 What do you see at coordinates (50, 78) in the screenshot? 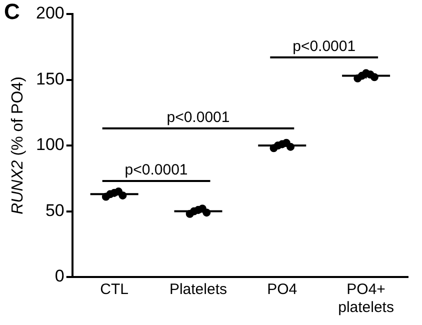
I see `y-tick-label: 150` at bounding box center [50, 78].